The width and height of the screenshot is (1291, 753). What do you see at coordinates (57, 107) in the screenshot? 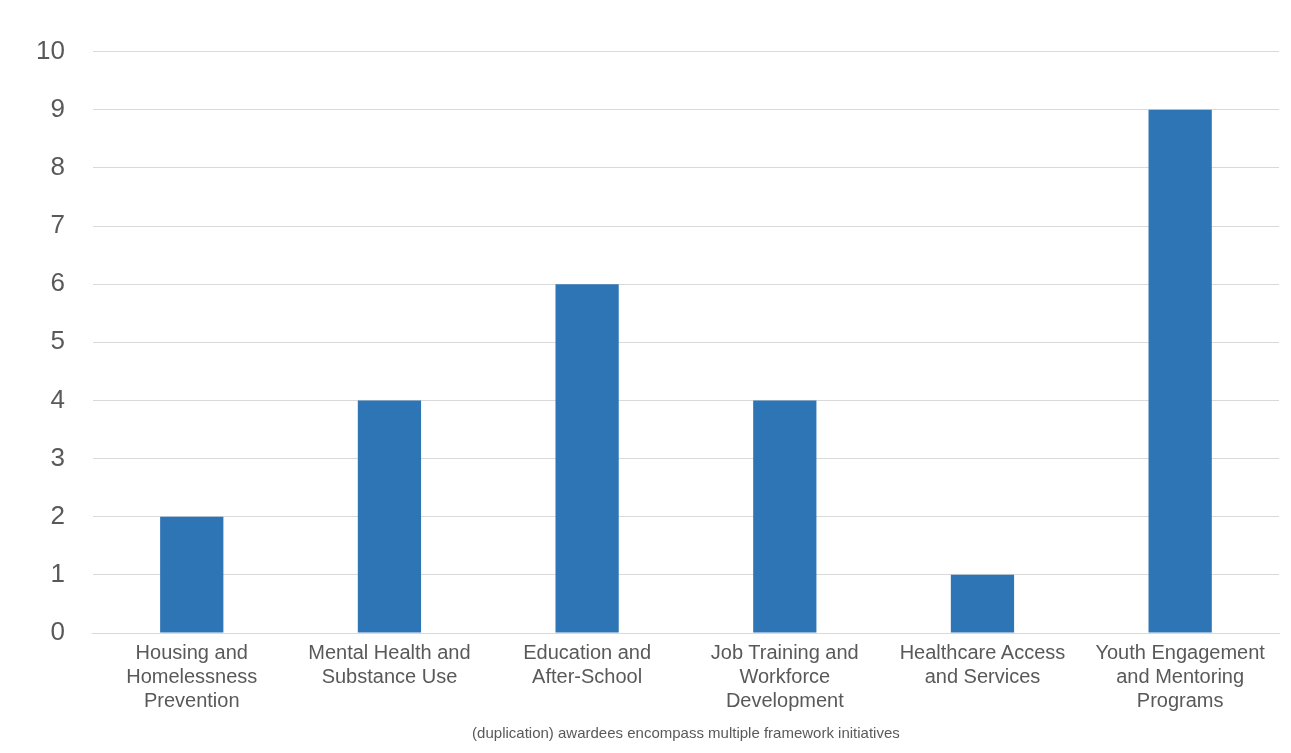
I see `y-tick-label: 9` at bounding box center [57, 107].